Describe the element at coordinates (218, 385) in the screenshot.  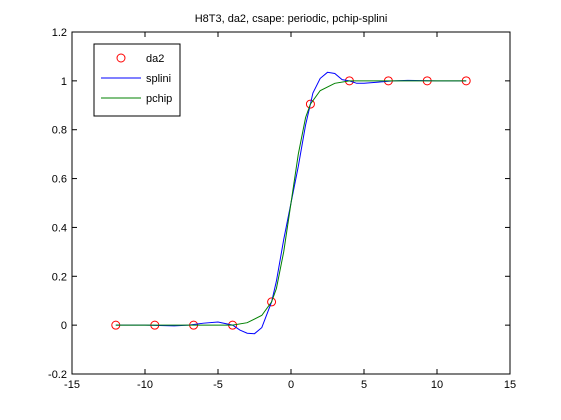
I see `x-tick-label: -5` at that location.